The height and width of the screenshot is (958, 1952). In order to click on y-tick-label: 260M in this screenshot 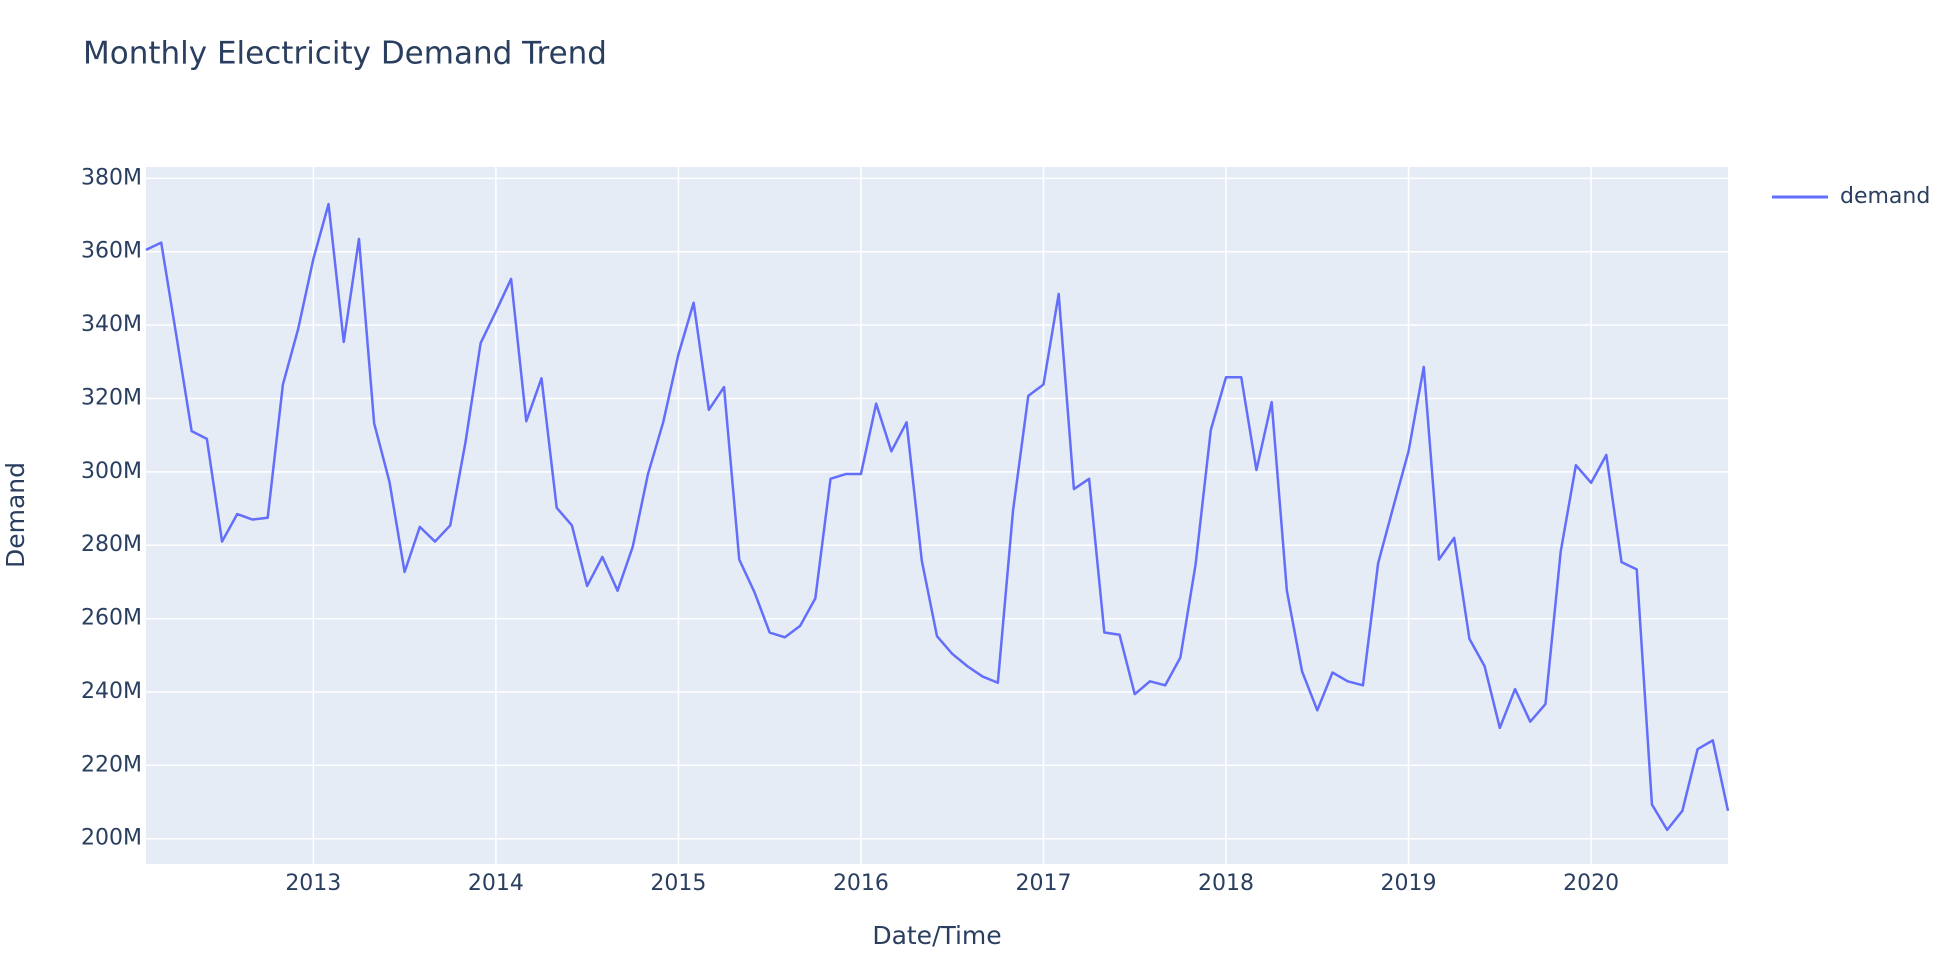, I will do `click(111, 618)`.